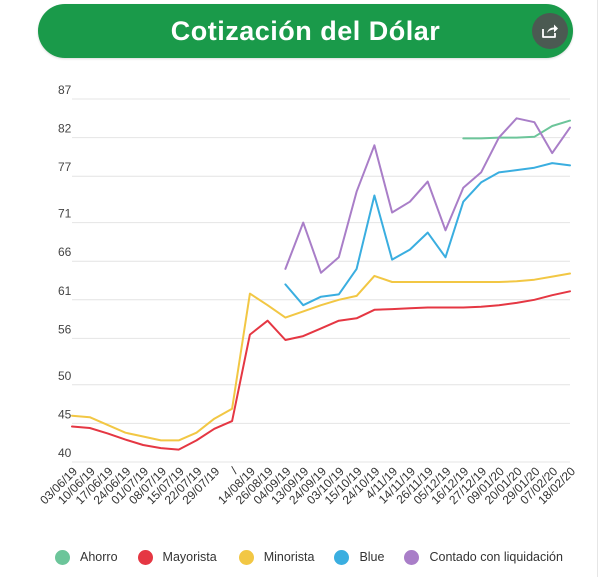  What do you see at coordinates (189, 557) in the screenshot?
I see `legend-label: Mayorista` at bounding box center [189, 557].